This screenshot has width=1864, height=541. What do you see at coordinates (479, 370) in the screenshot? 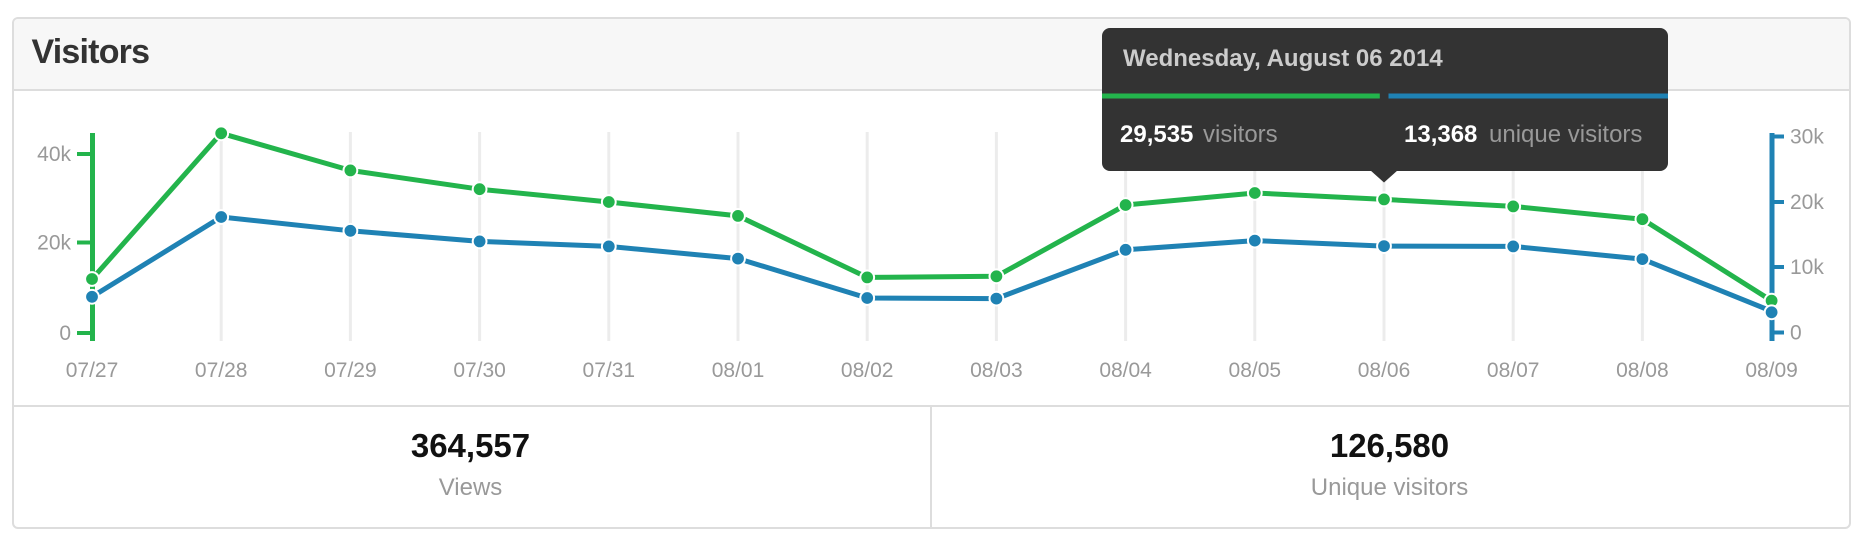
I see `svg-text: 07/30` at bounding box center [479, 370].